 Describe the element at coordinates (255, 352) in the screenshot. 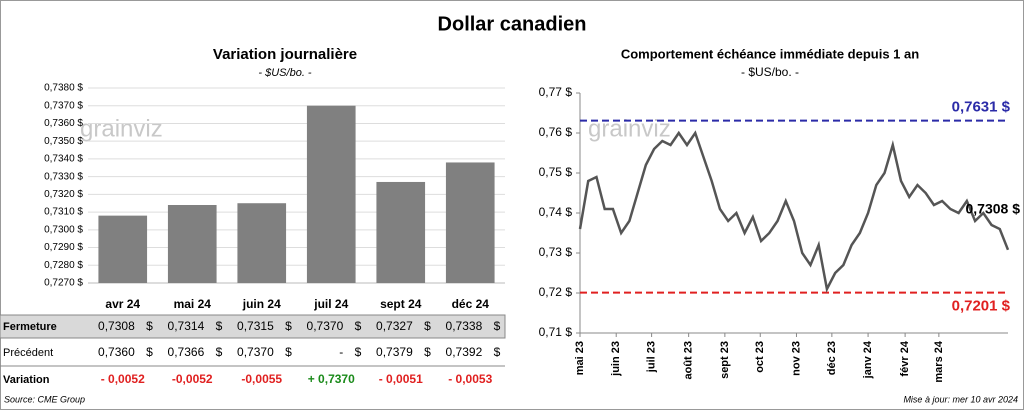

I see `prev-value: 0,7370` at that location.